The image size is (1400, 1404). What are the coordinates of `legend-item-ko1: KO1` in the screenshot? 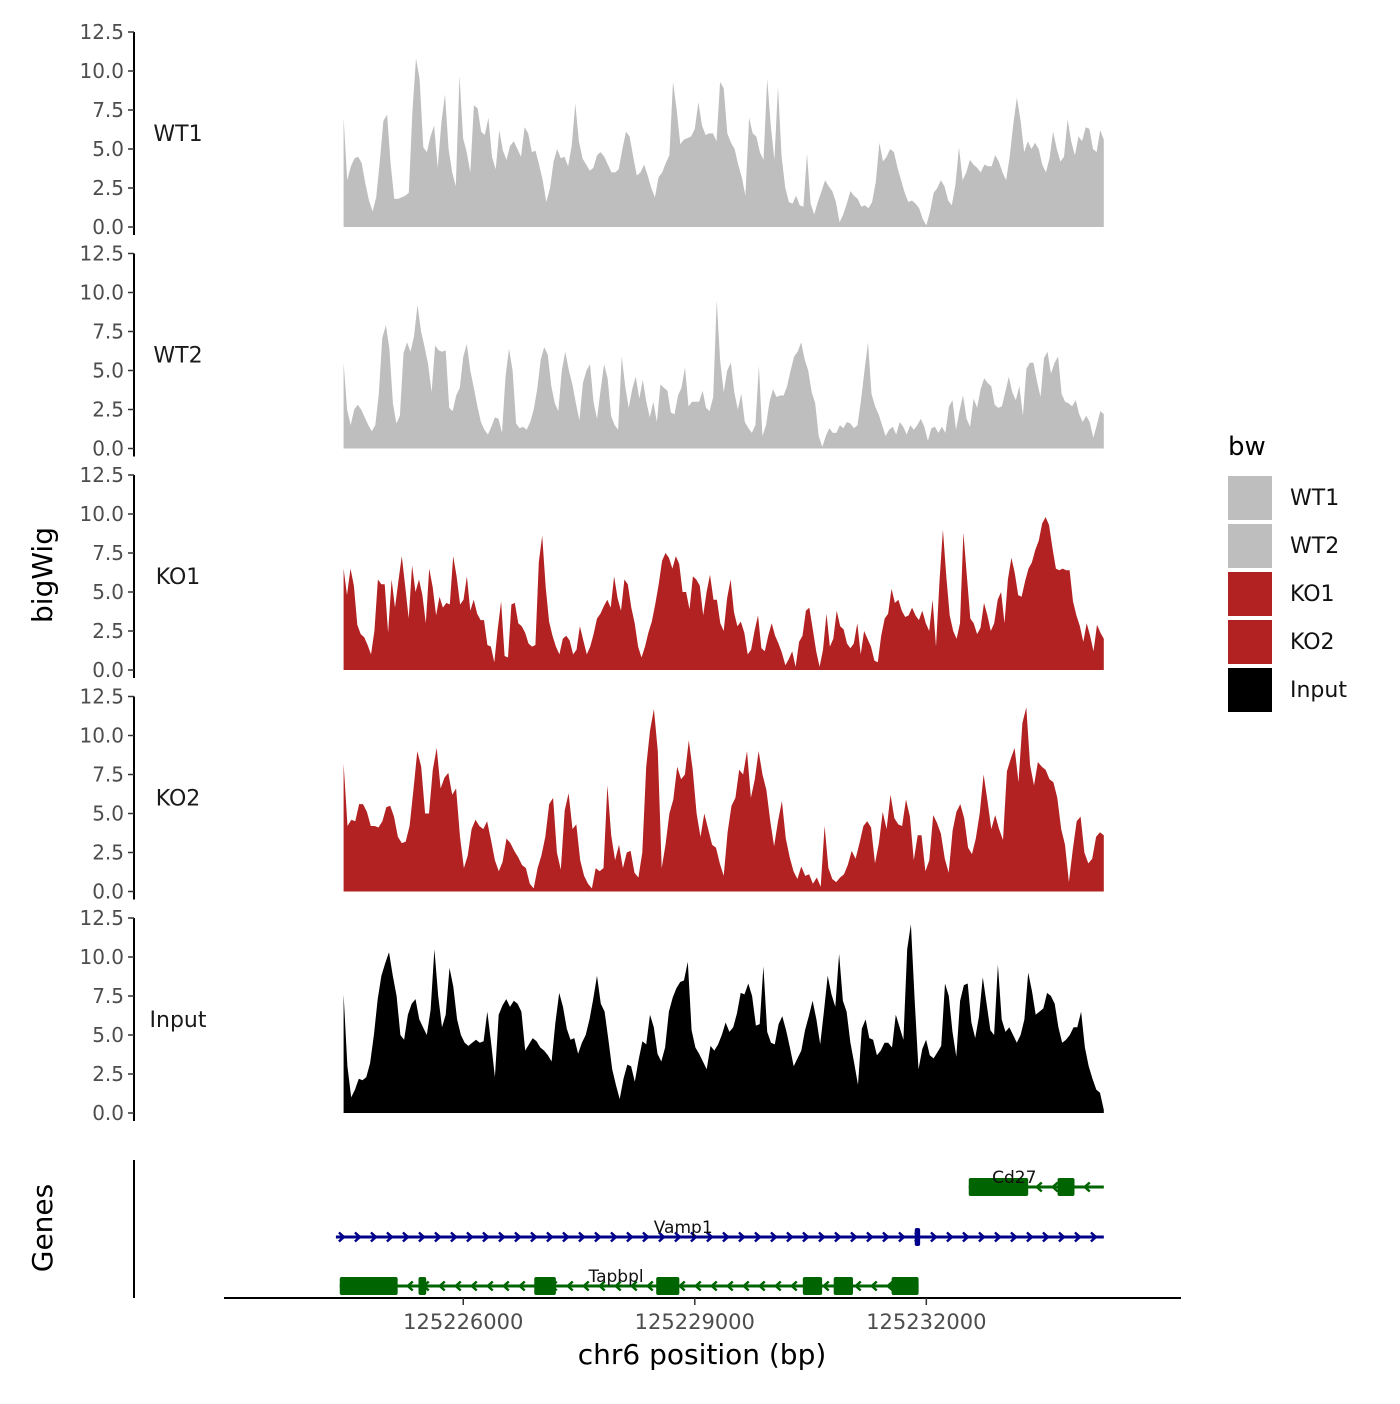 It's located at (1308, 594).